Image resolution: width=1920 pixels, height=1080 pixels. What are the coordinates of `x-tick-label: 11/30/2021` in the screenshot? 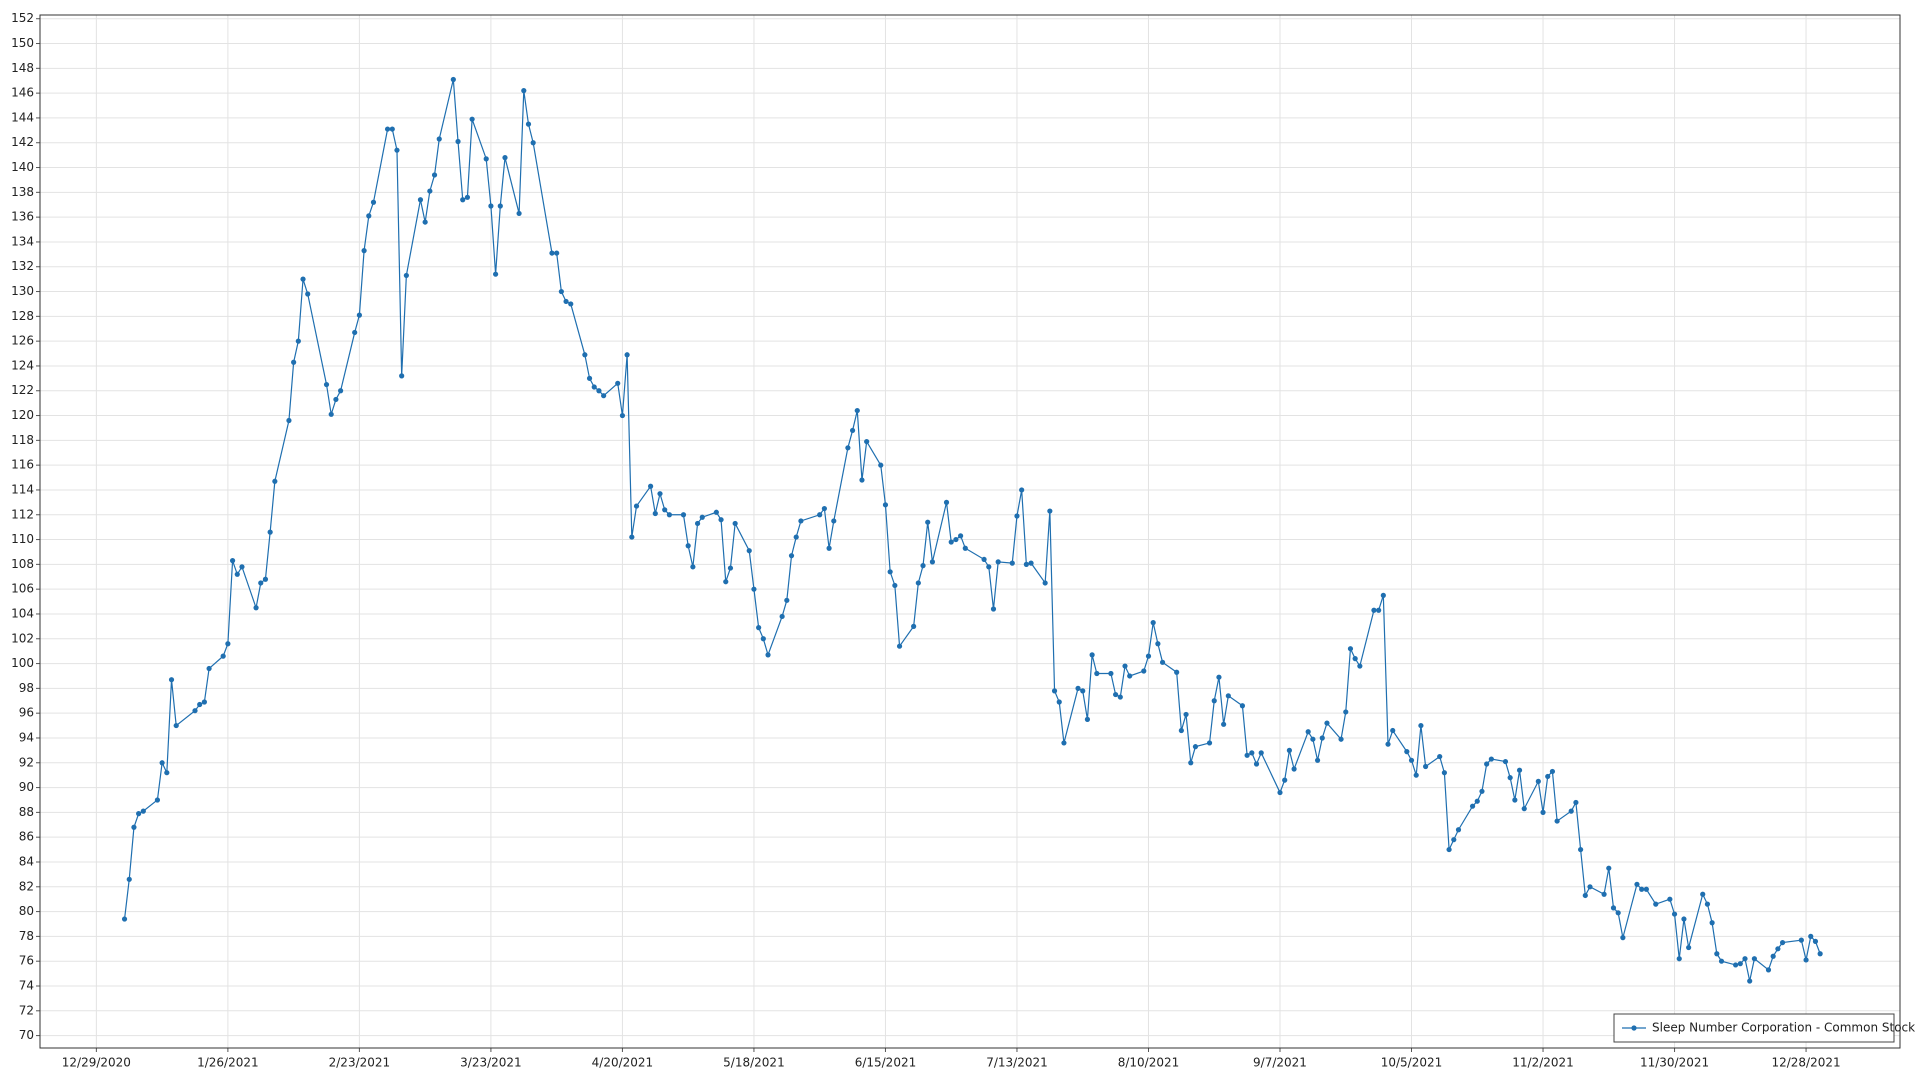 It's located at (1674, 1063).